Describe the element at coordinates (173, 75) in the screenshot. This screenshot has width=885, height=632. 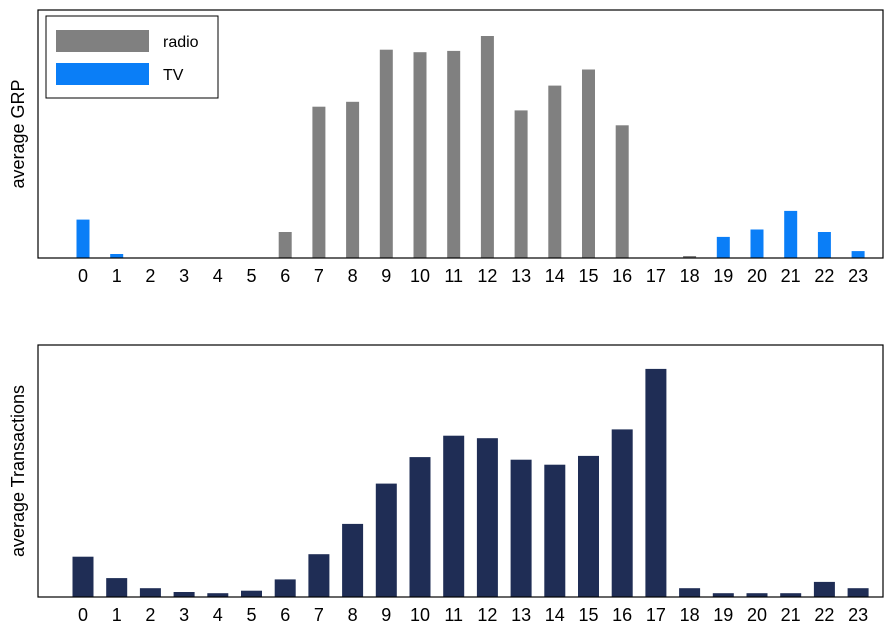
I see `legend-label-tv: TV` at that location.